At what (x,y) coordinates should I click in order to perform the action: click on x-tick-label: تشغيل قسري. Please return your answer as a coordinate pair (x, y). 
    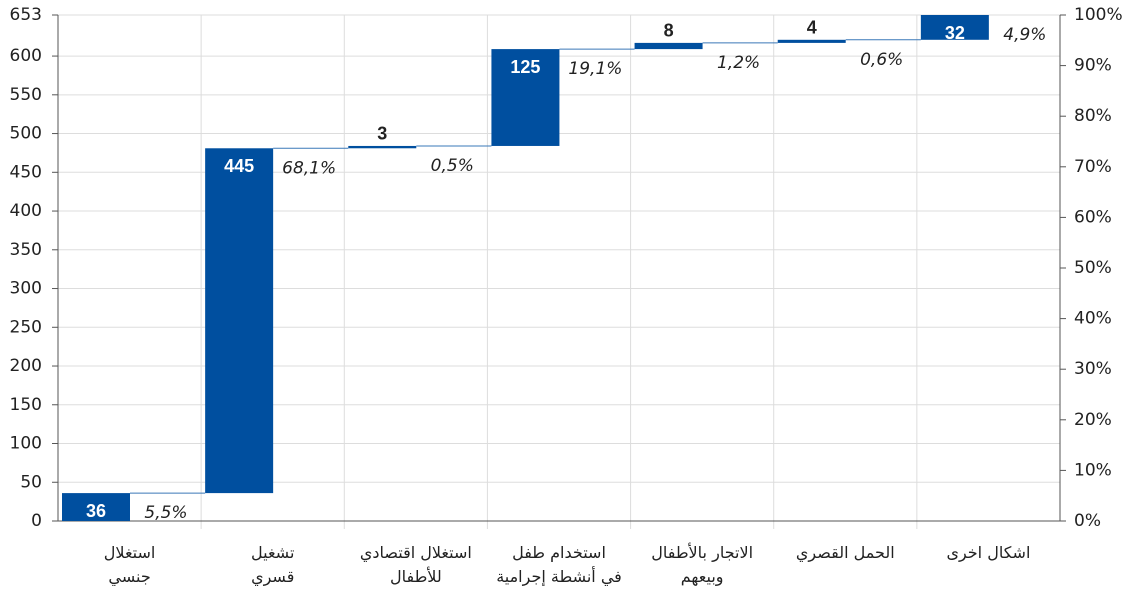
    Looking at the image, I should click on (273, 564).